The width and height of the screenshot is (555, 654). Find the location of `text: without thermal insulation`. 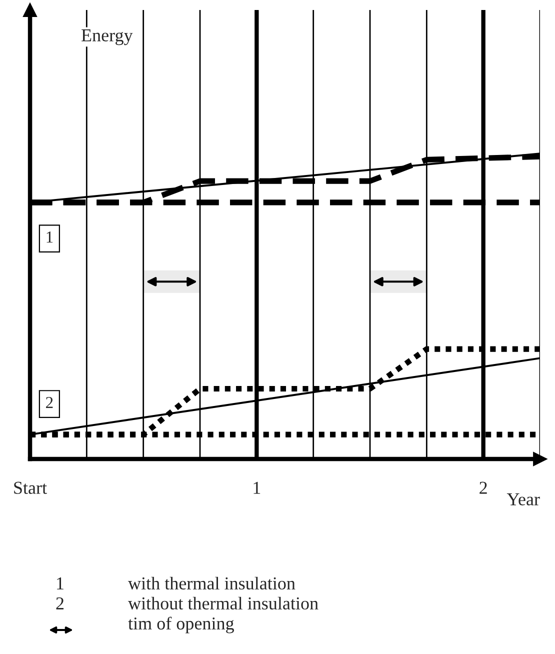

text: without thermal insulation is located at coordinates (223, 603).